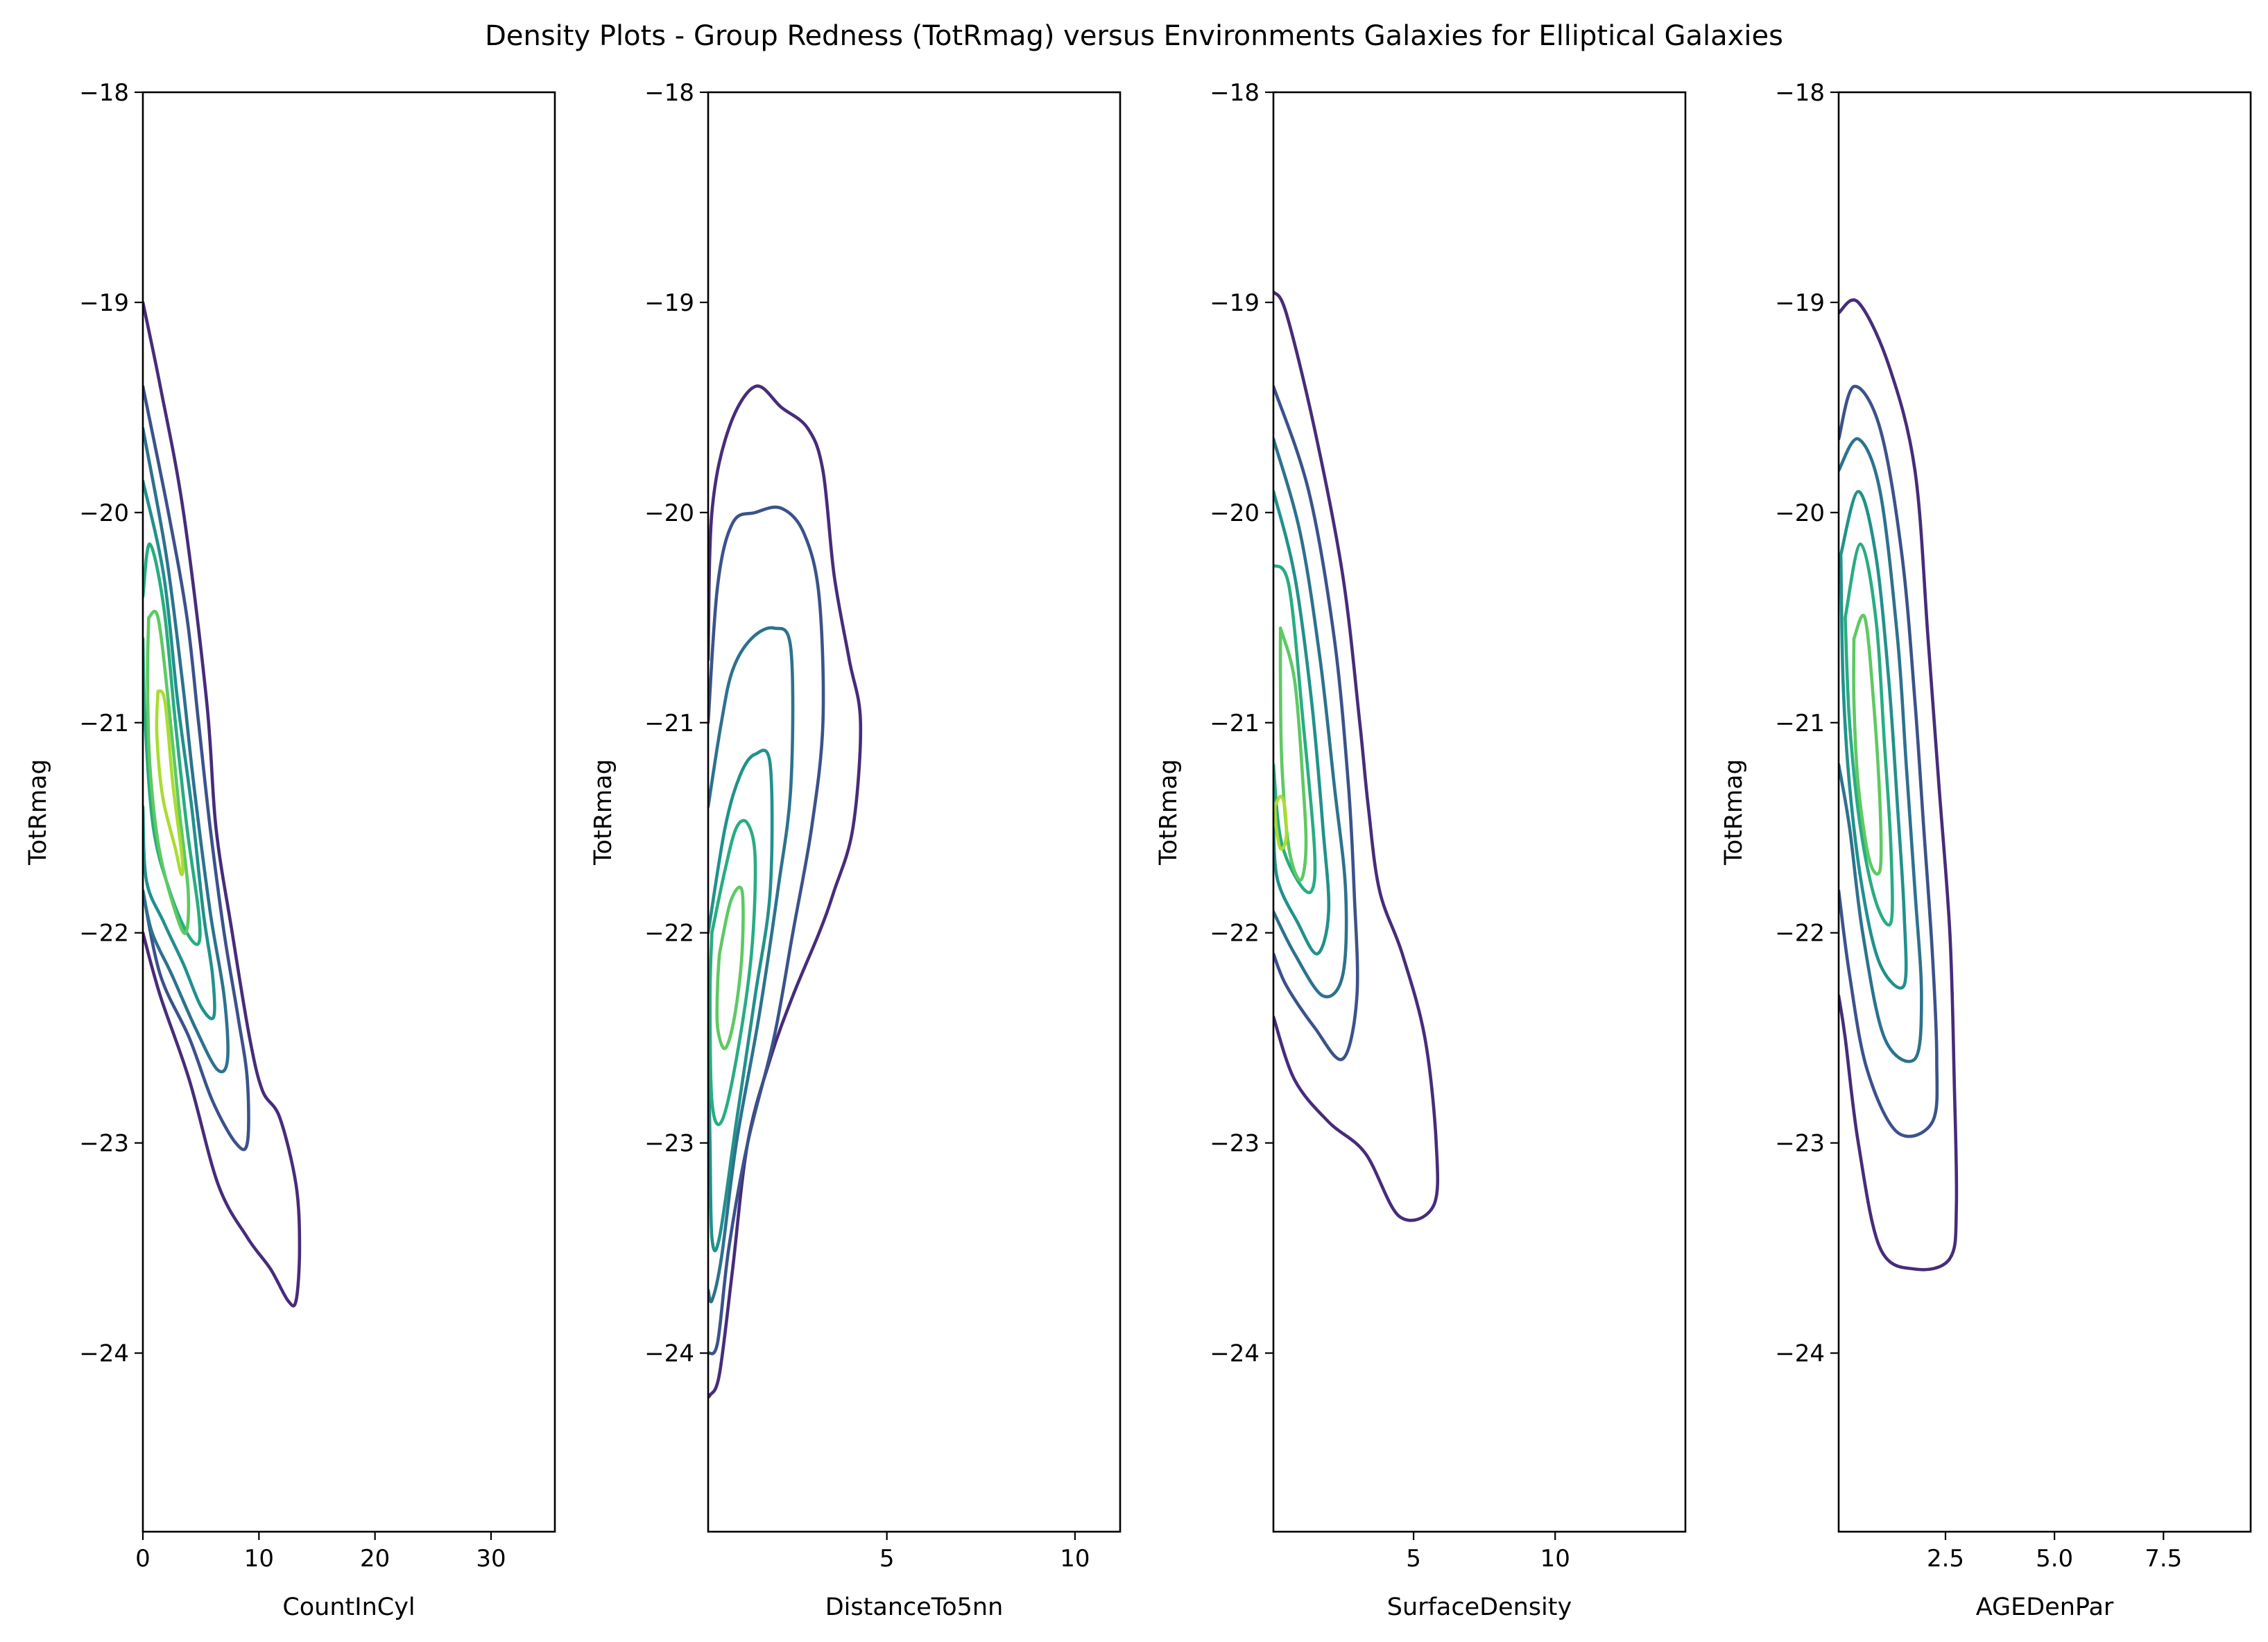  I want to click on x-tick-label: 2.5, so click(1946, 1559).